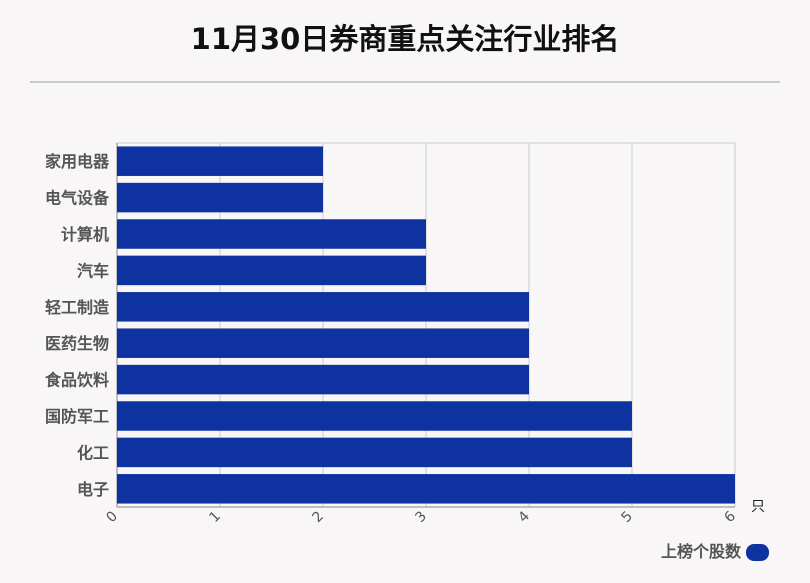 This screenshot has height=583, width=810. What do you see at coordinates (215, 517) in the screenshot?
I see `x-tick-label-1: 1` at bounding box center [215, 517].